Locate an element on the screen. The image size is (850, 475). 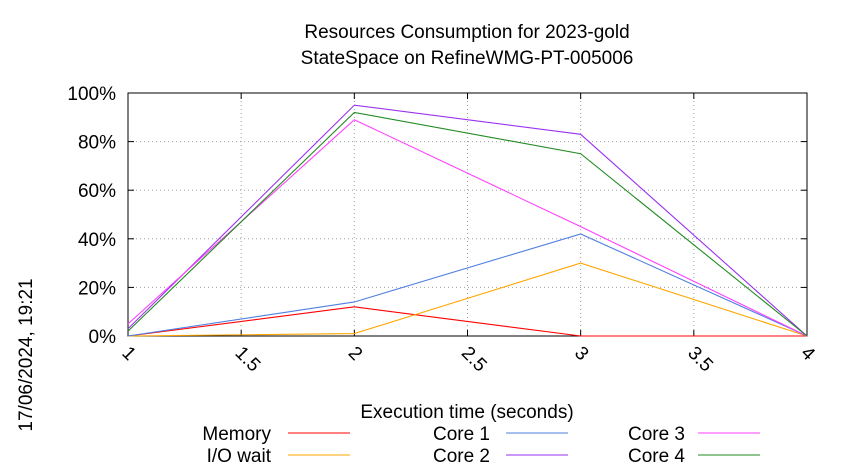
legend-label: I/O wait is located at coordinates (239, 456).